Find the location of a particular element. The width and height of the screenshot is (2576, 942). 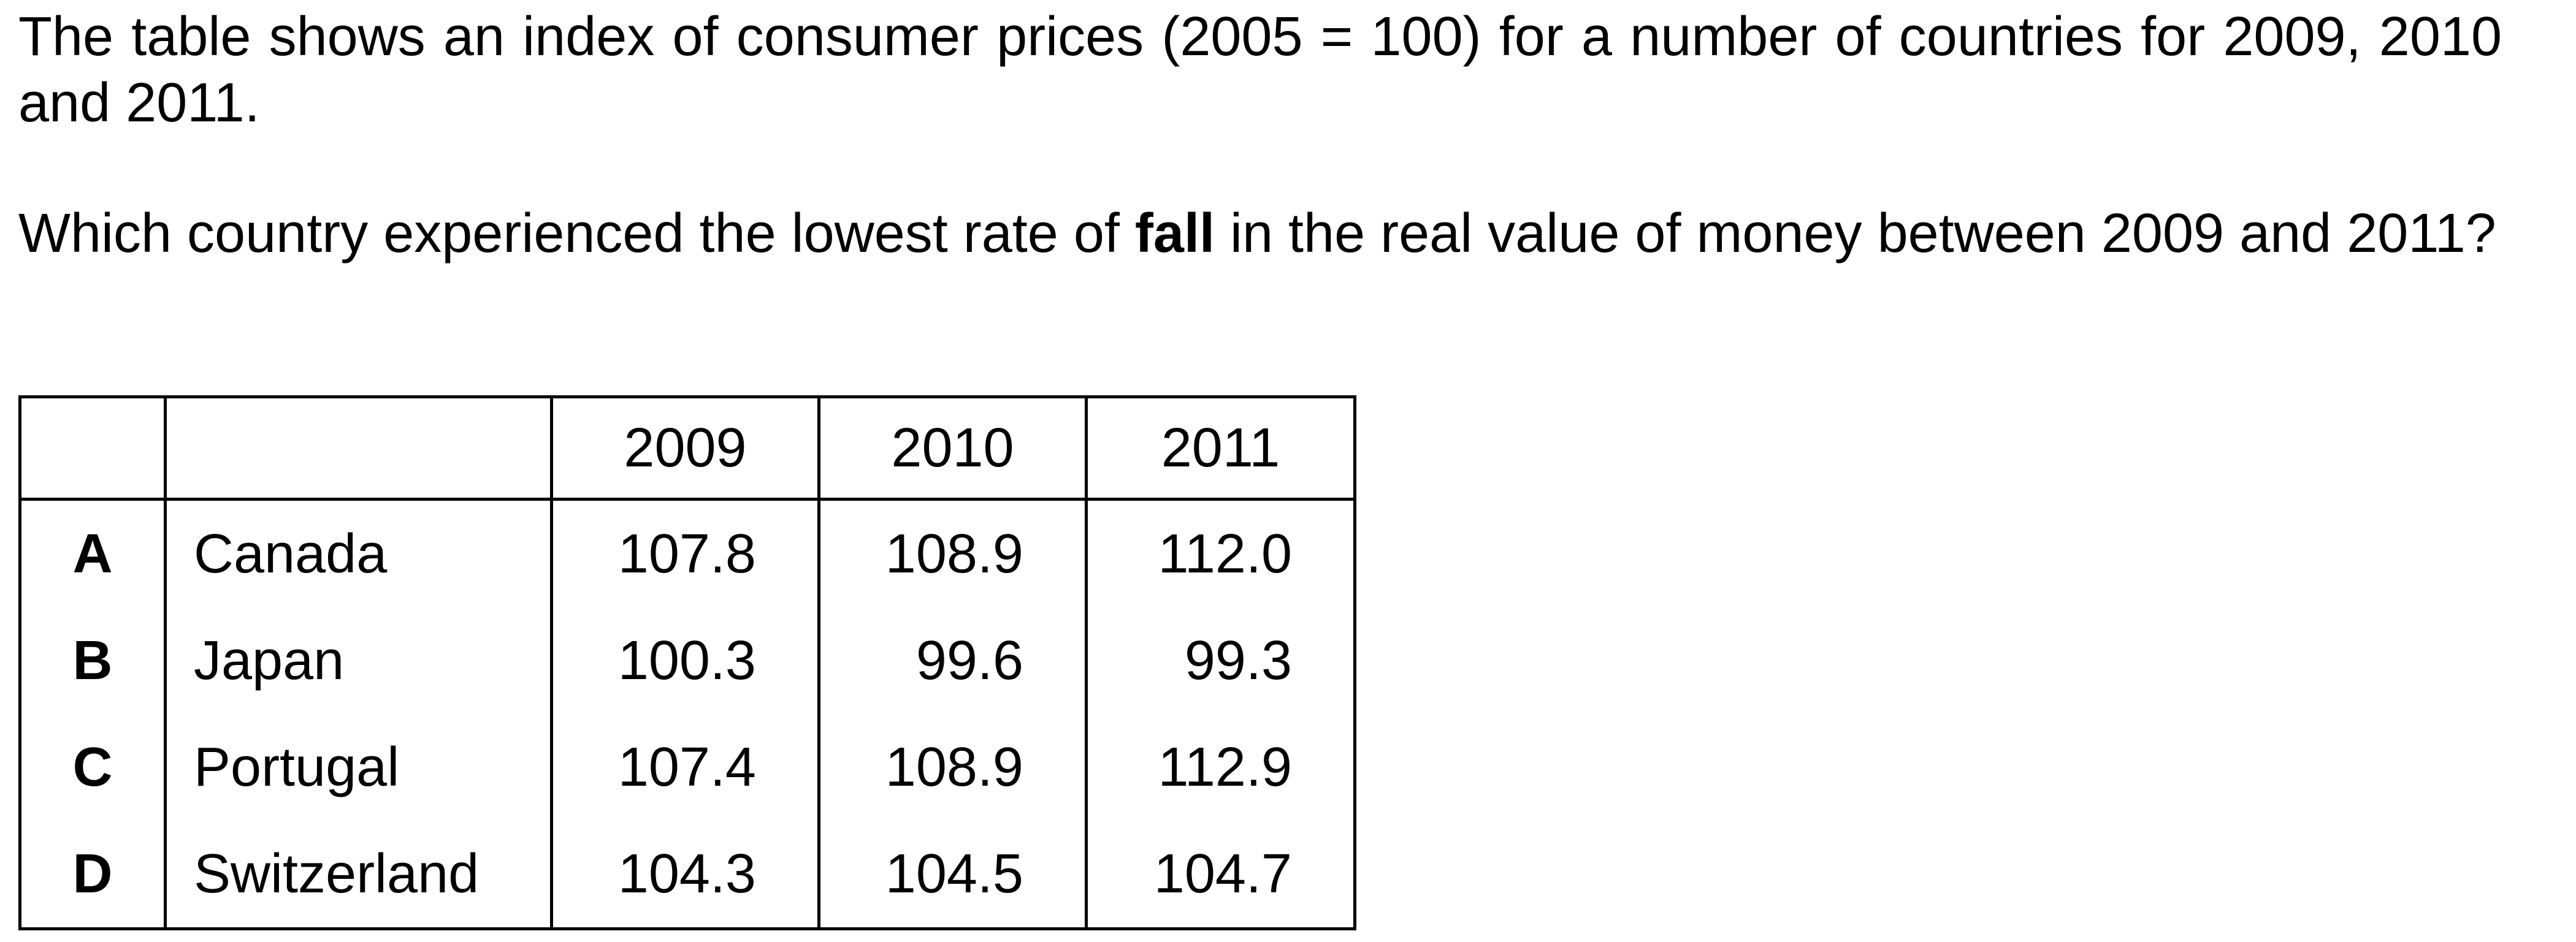

question-emphasis: fall is located at coordinates (1174, 233).